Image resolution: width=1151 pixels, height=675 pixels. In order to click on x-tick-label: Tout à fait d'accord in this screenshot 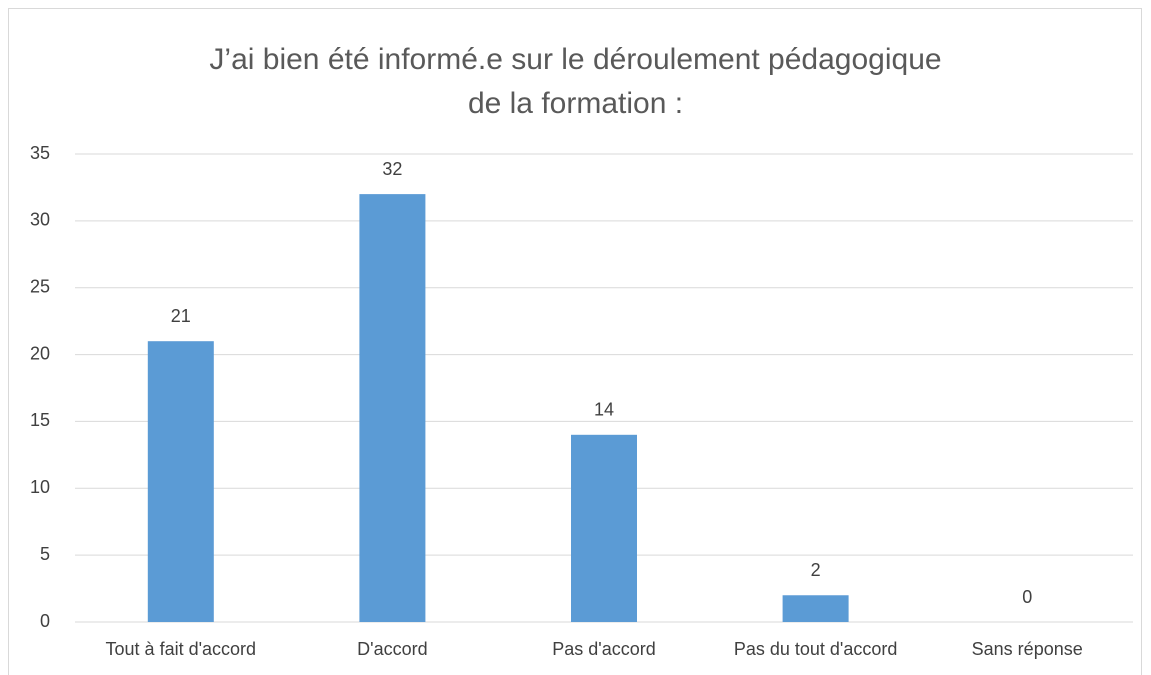, I will do `click(181, 649)`.